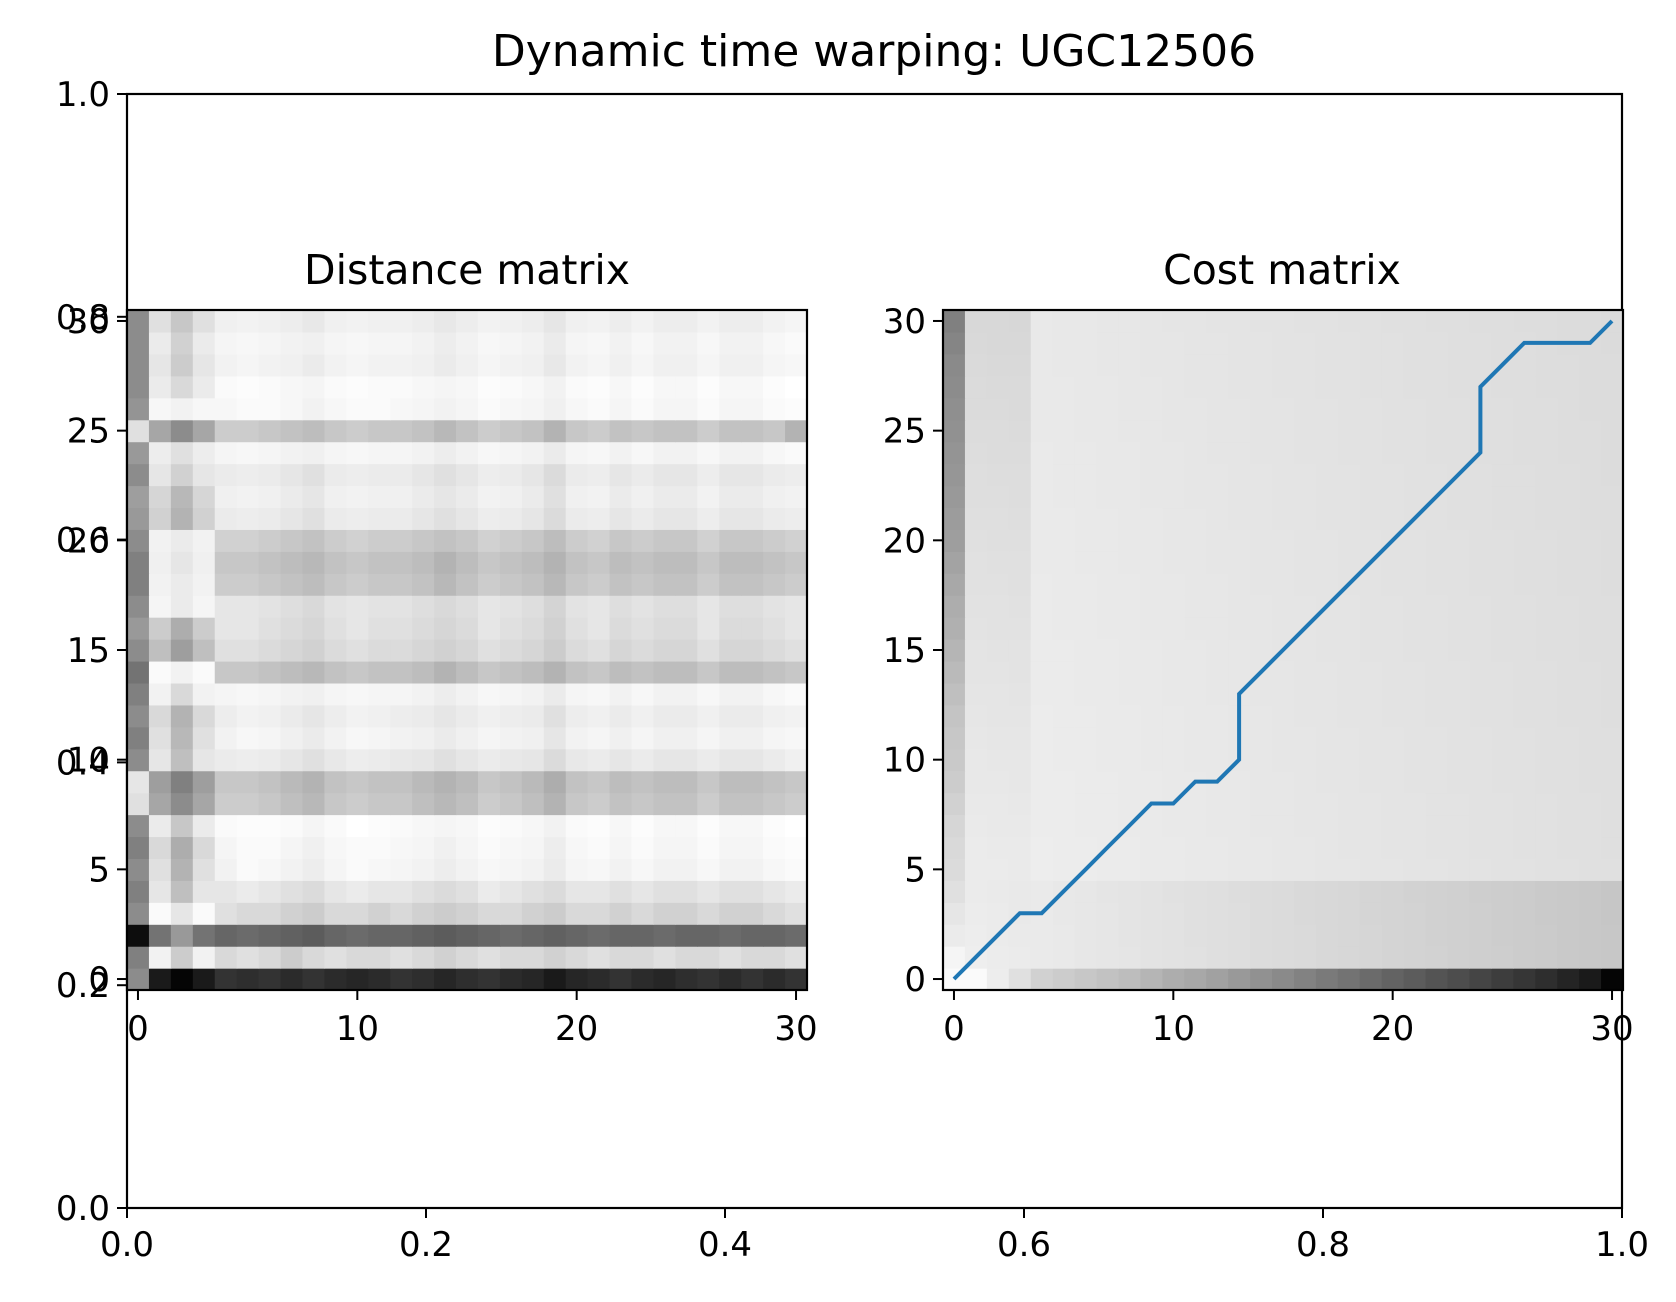 This screenshot has width=1676, height=1302. Describe the element at coordinates (954, 1029) in the screenshot. I see `cost-x-tick-label: 0` at that location.